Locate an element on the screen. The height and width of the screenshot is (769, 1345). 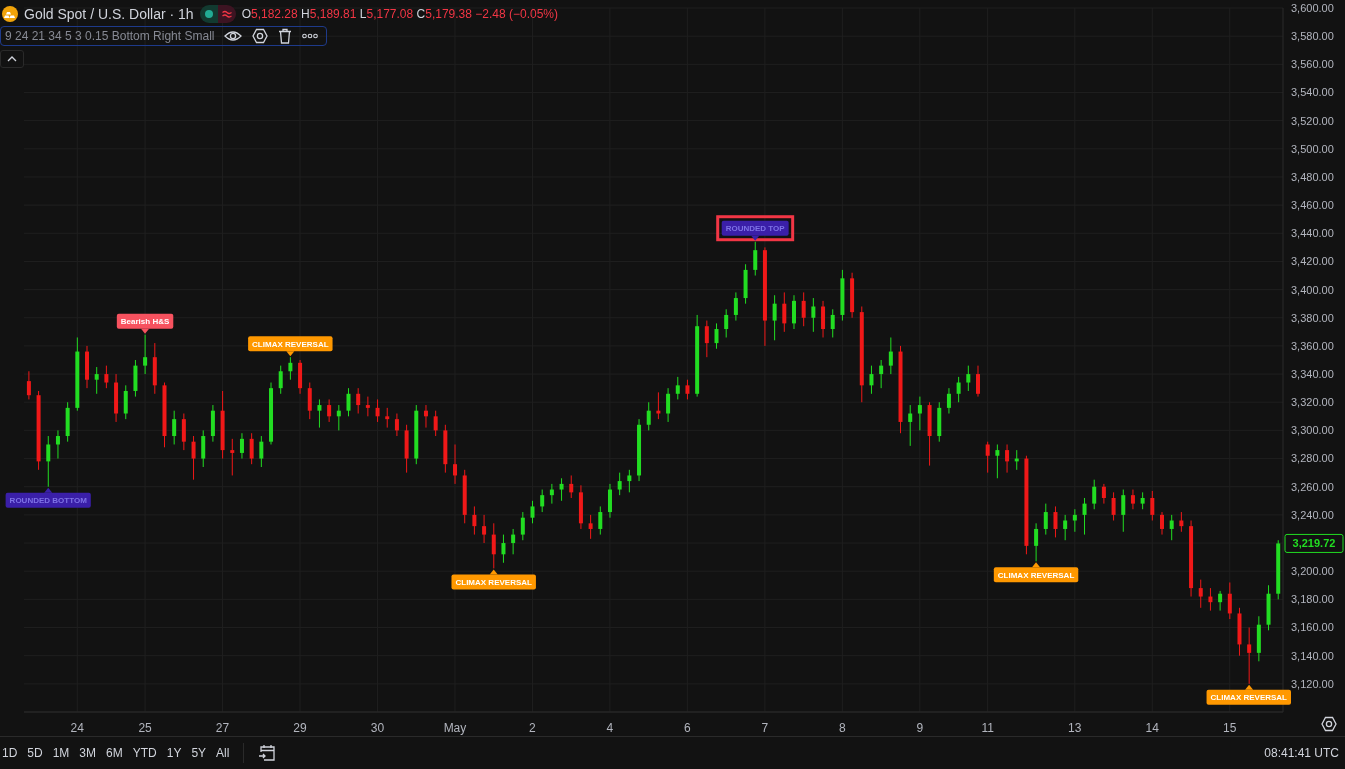
x-tick-label: 7 is located at coordinates (765, 728).